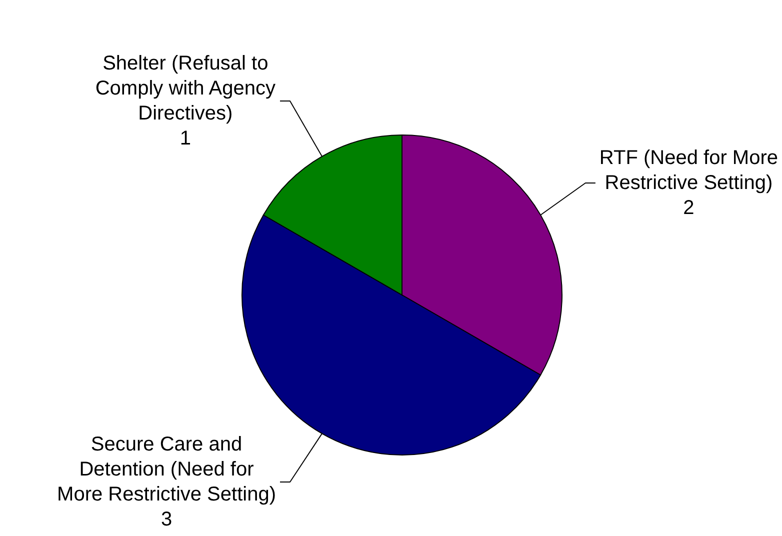 The height and width of the screenshot is (536, 782). Describe the element at coordinates (185, 139) in the screenshot. I see `data-label: 1` at that location.